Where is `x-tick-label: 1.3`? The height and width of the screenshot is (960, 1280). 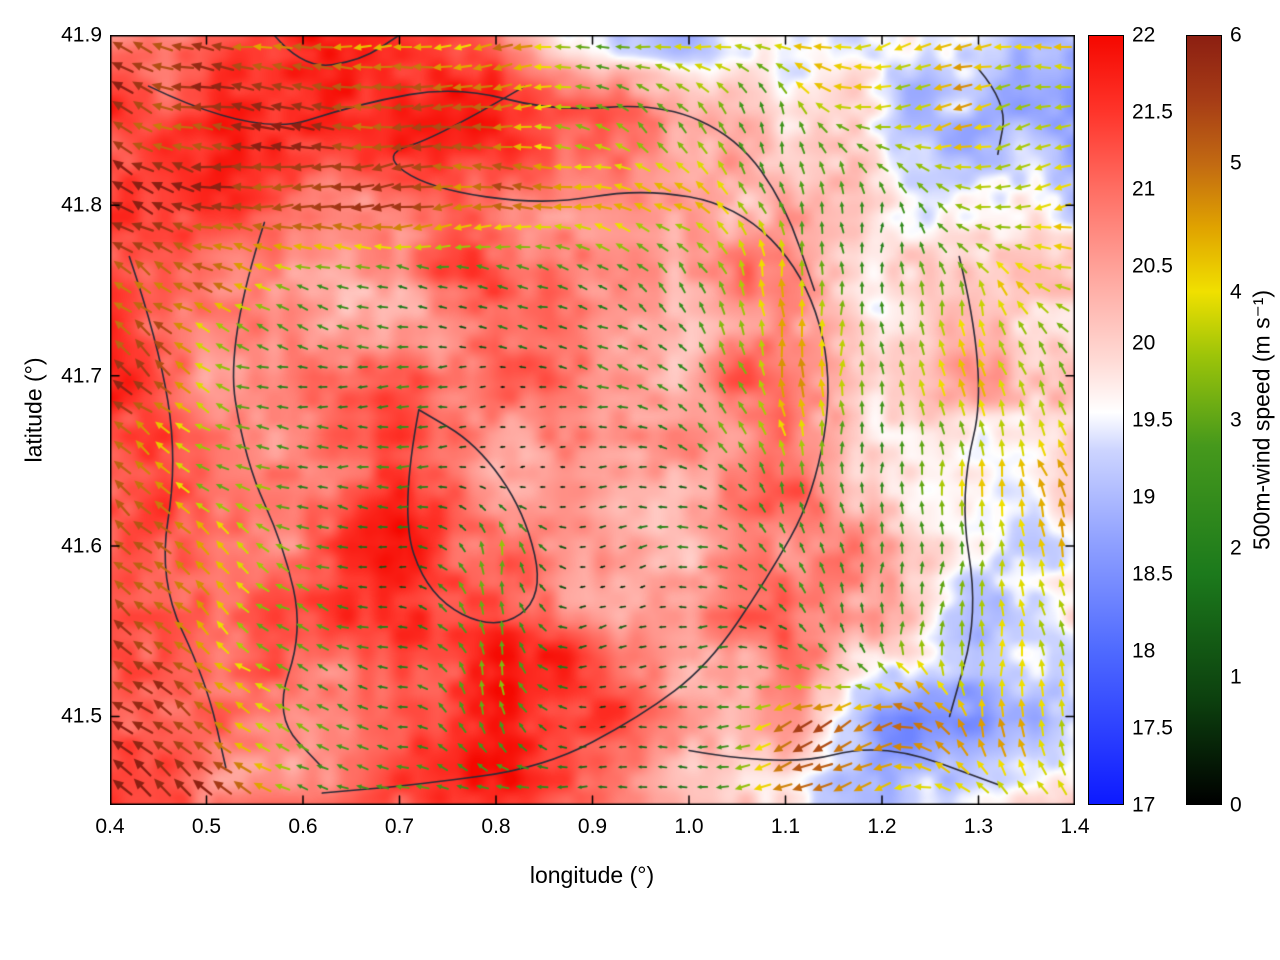 x-tick-label: 1.3 is located at coordinates (978, 826).